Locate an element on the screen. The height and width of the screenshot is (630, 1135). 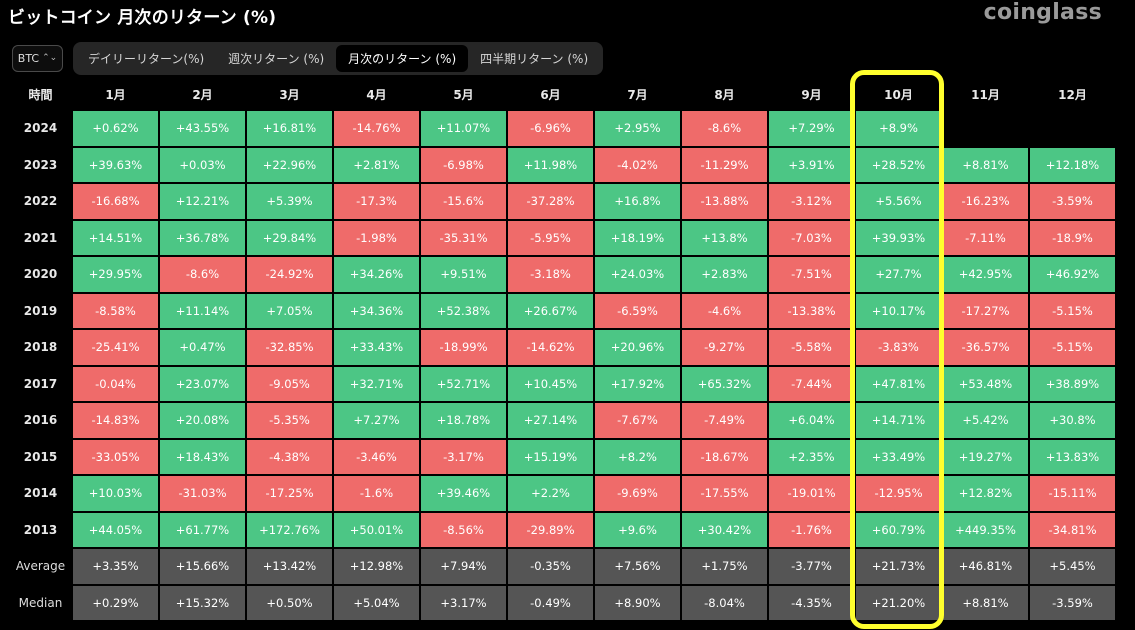
stat-cell: -0.35% is located at coordinates (550, 566).